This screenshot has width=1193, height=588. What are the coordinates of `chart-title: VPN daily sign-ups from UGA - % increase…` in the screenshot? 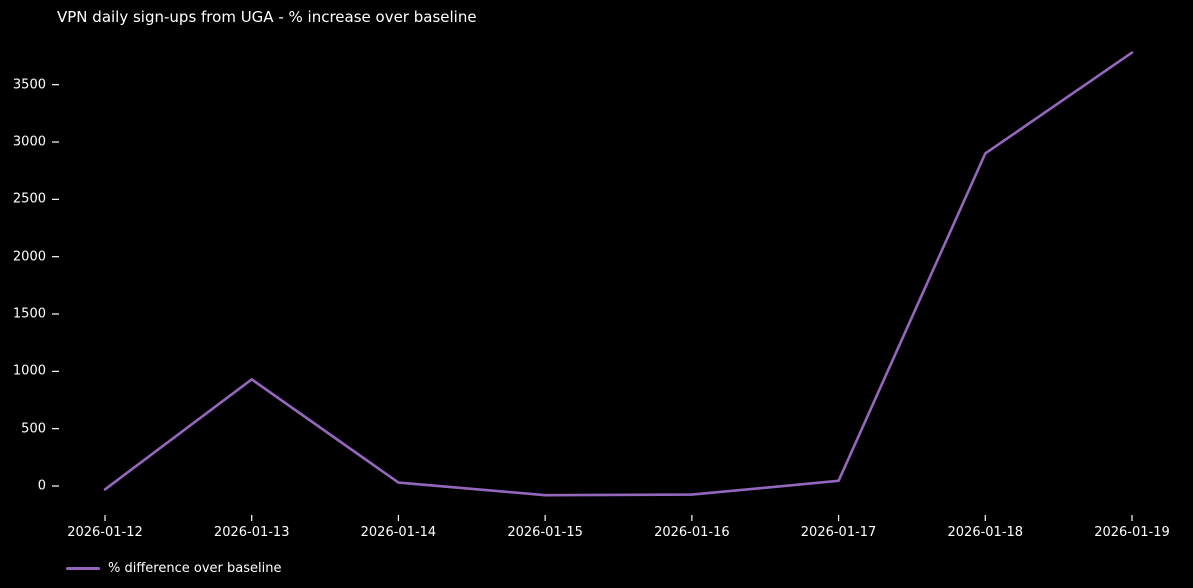 It's located at (267, 17).